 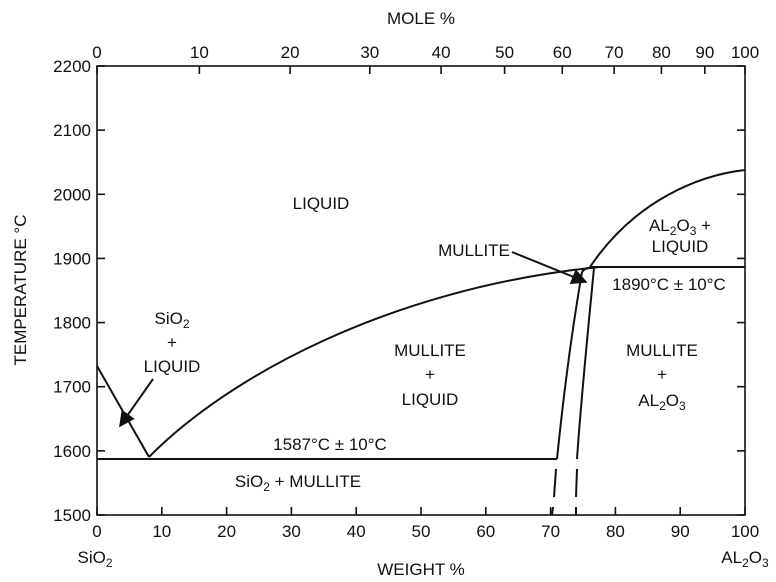 I want to click on high-eutectic-annotation: 1890°C ± 10°C, so click(x=669, y=284).